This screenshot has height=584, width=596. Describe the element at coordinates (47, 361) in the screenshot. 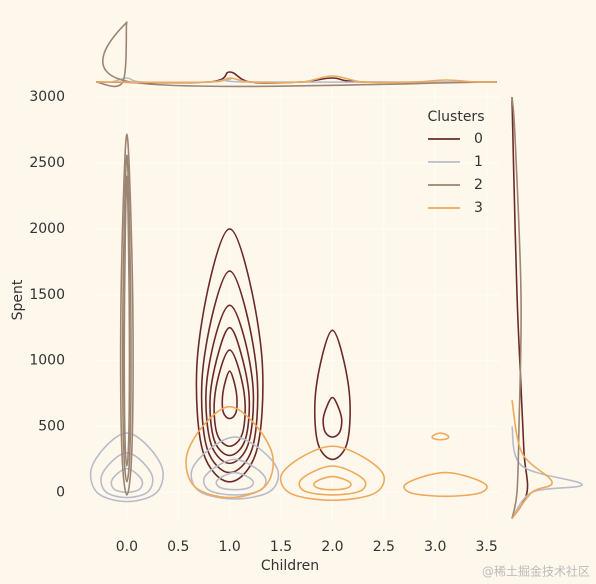

I see `y-tick-label: 1000` at that location.